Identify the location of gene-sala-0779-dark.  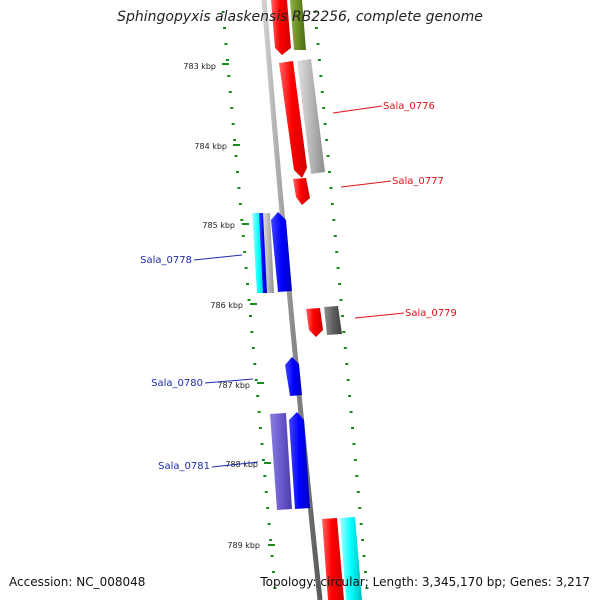
(333, 320).